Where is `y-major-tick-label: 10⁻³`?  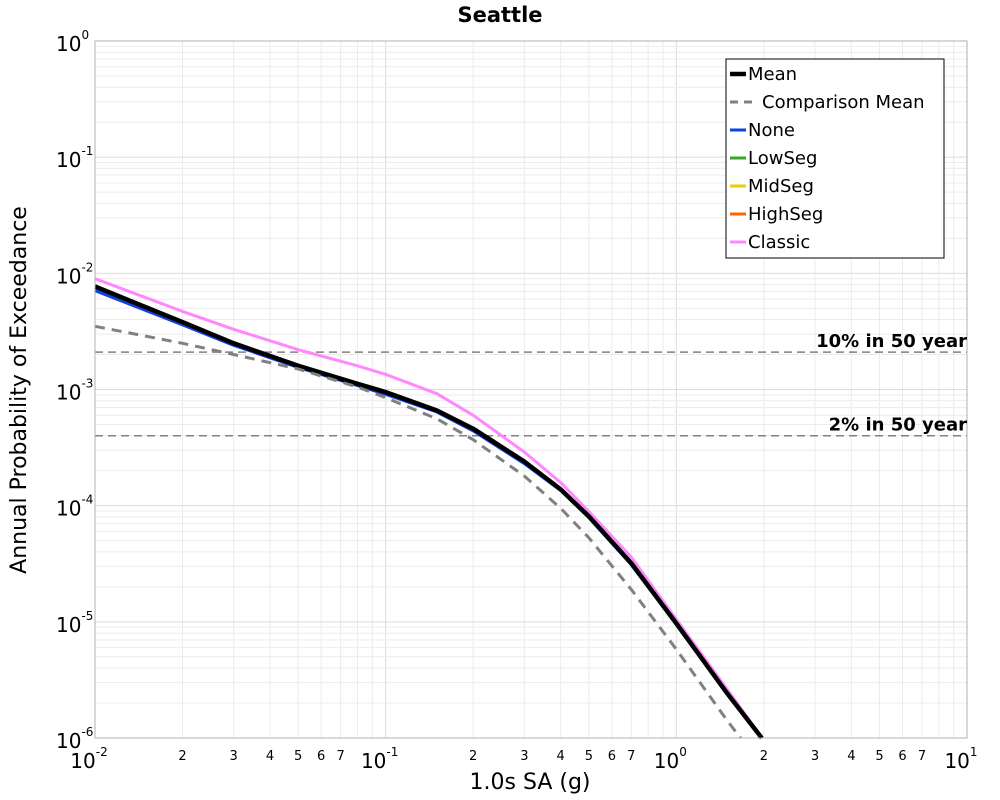 y-major-tick-label: 10⁻³ is located at coordinates (74, 391).